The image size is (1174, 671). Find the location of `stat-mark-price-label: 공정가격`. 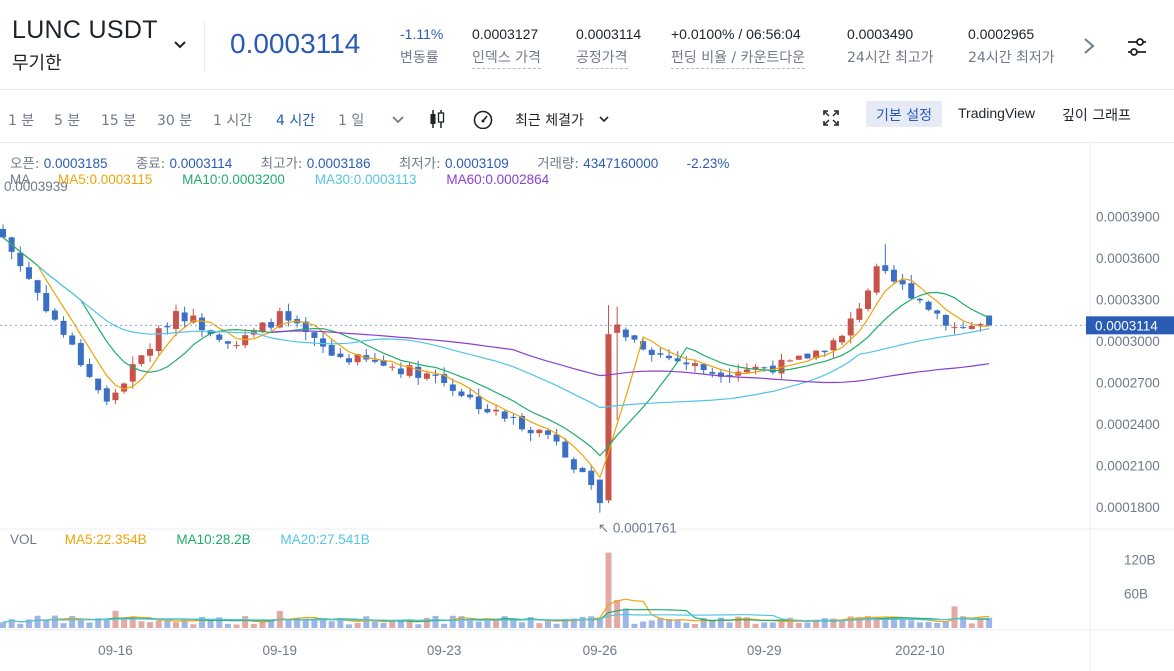

stat-mark-price-label: 공정가격 is located at coordinates (602, 58).